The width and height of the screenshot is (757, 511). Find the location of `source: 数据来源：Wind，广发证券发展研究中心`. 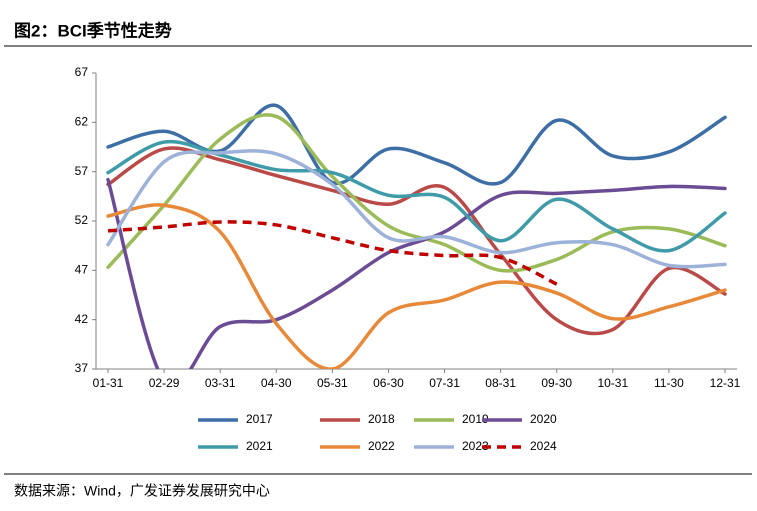

source: 数据来源：Wind，广发证券发展研究中心 is located at coordinates (142, 491).